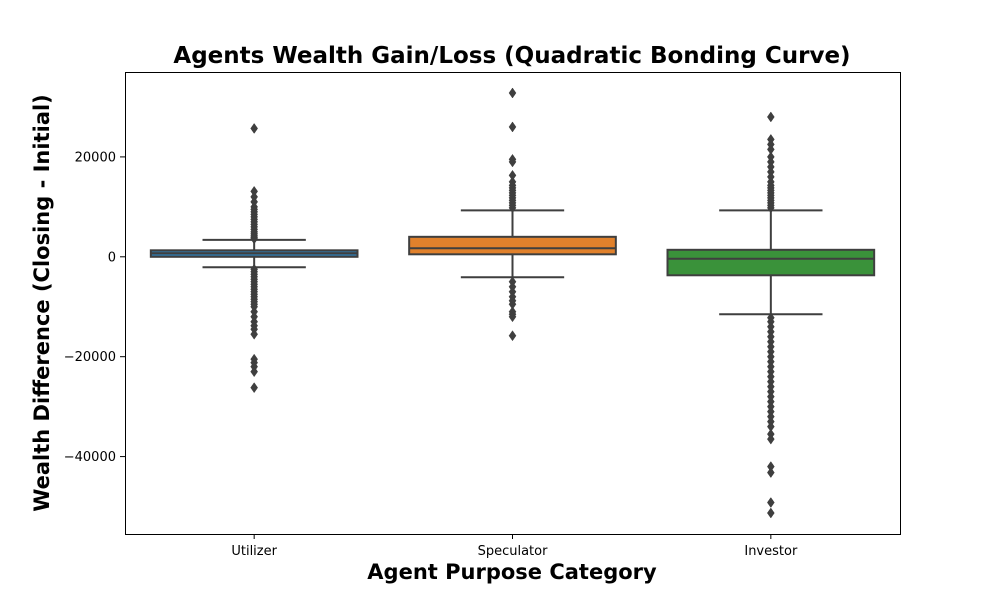 This screenshot has width=1000, height=600. Describe the element at coordinates (42, 303) in the screenshot. I see `y-axis-label: Wealth Difference (Closing - Initial)` at that location.